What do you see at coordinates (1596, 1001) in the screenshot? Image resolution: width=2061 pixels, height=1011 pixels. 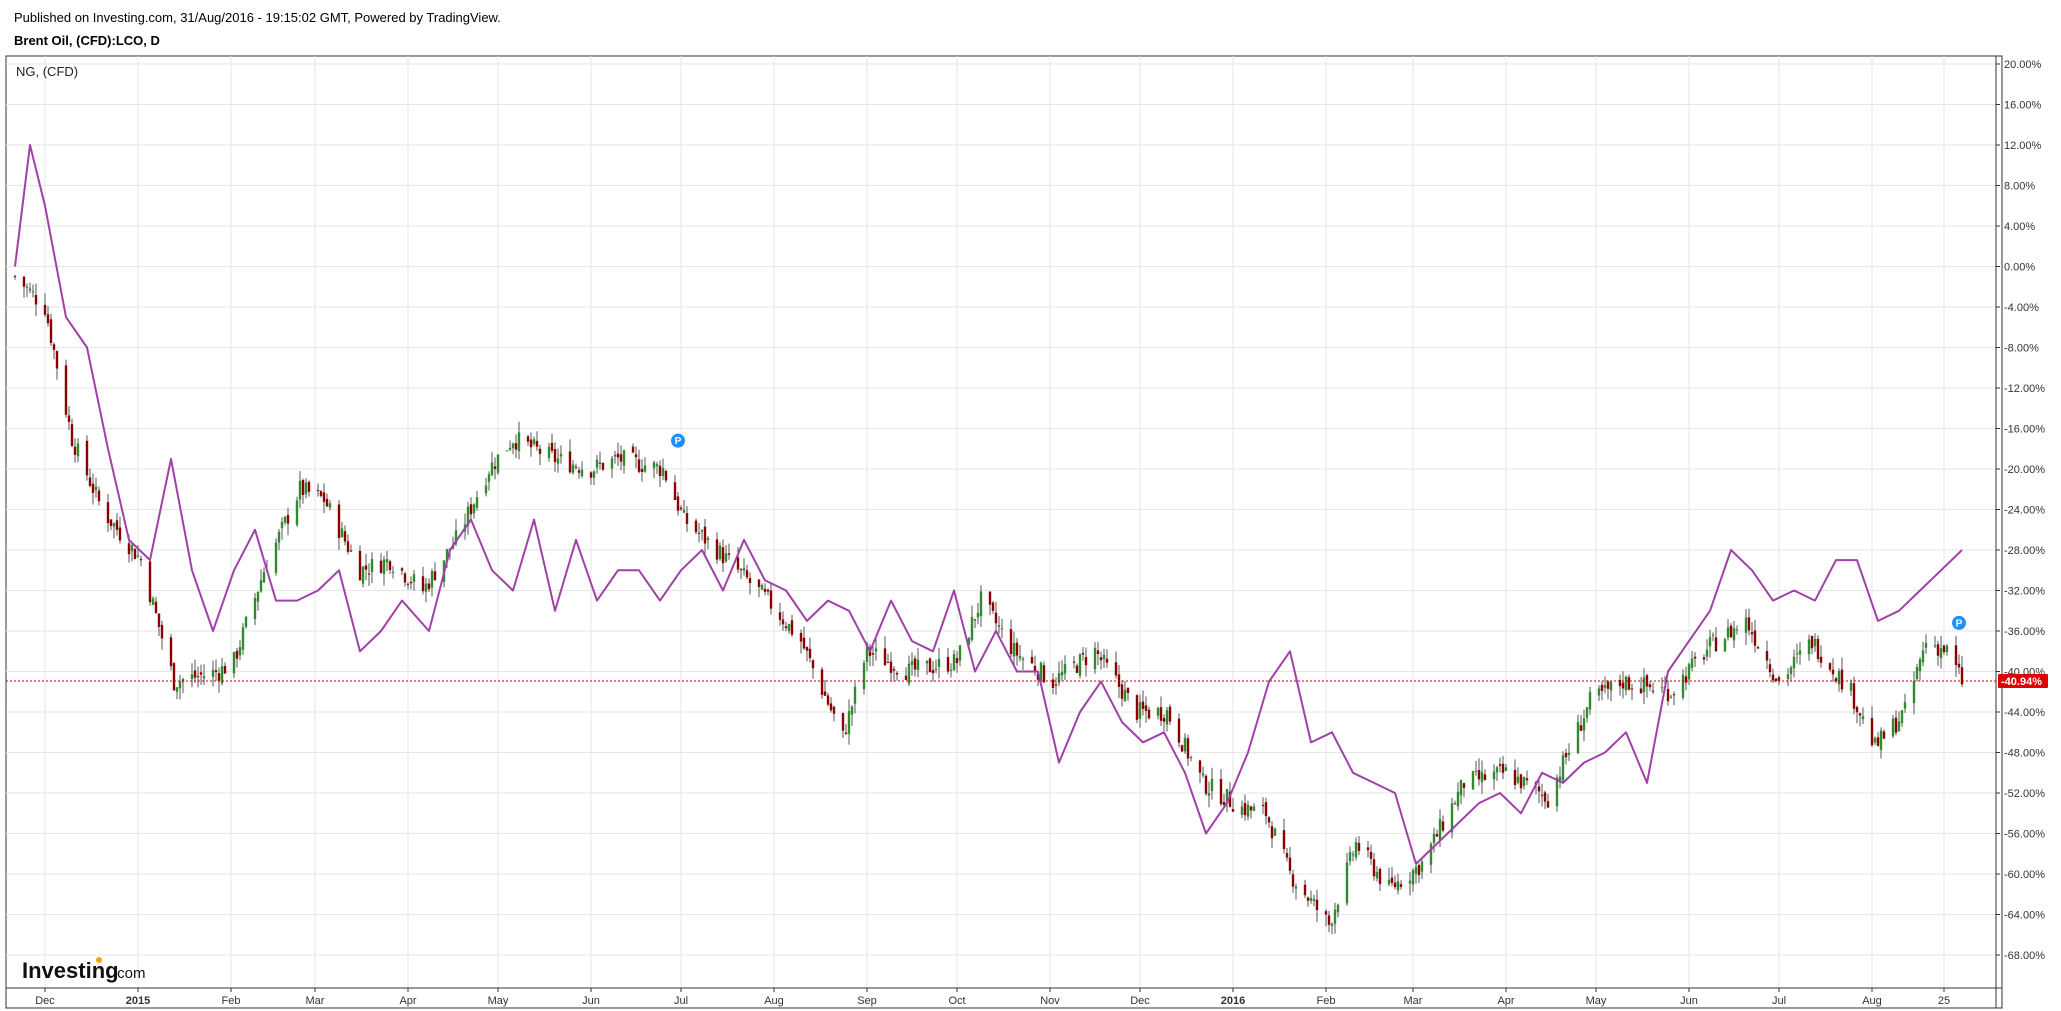 I see `time-tick-label: May` at bounding box center [1596, 1001].